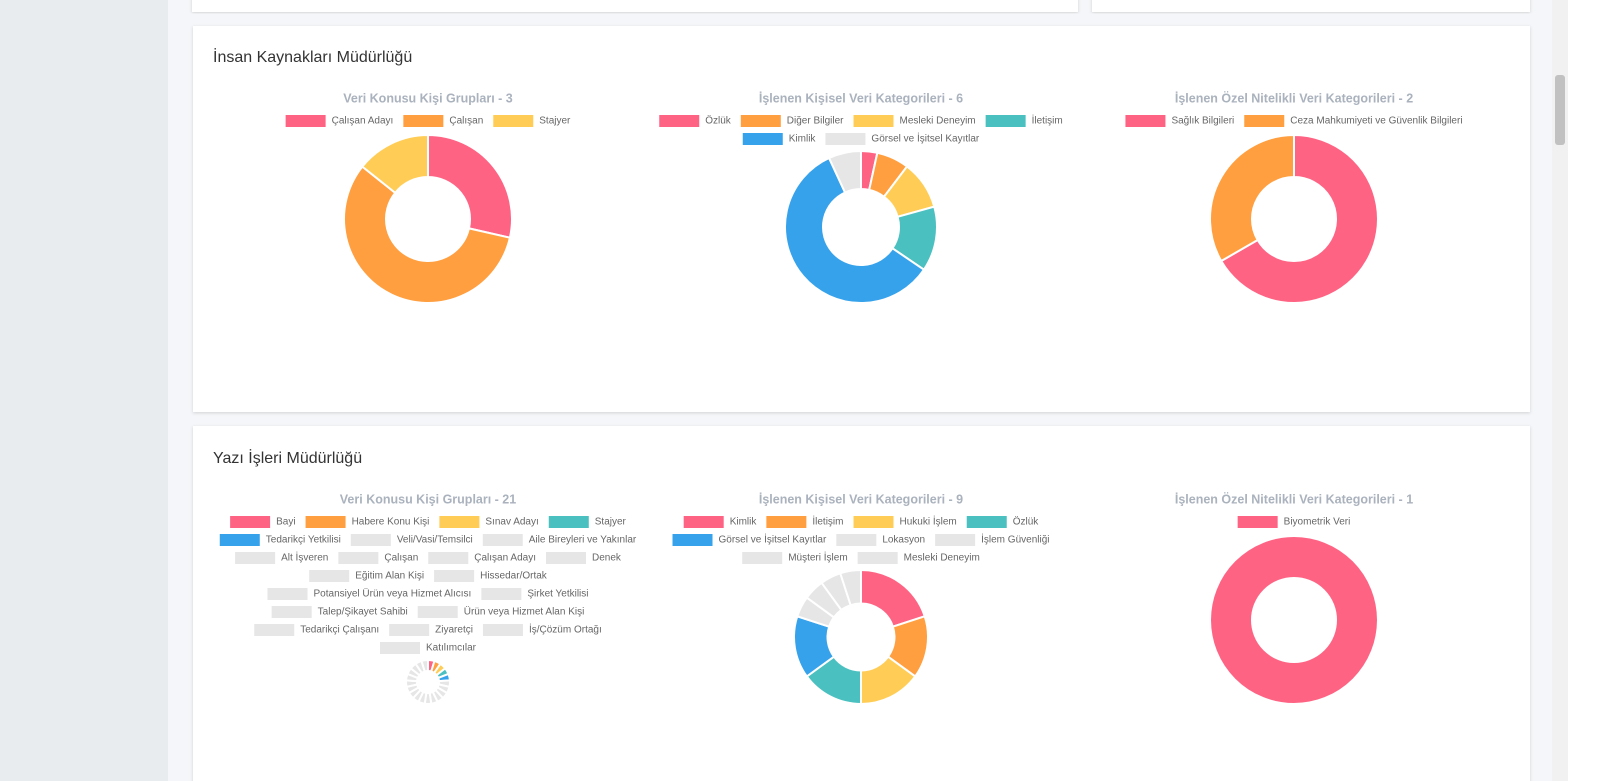  I want to click on legend-label: Alt İşveren, so click(304, 557).